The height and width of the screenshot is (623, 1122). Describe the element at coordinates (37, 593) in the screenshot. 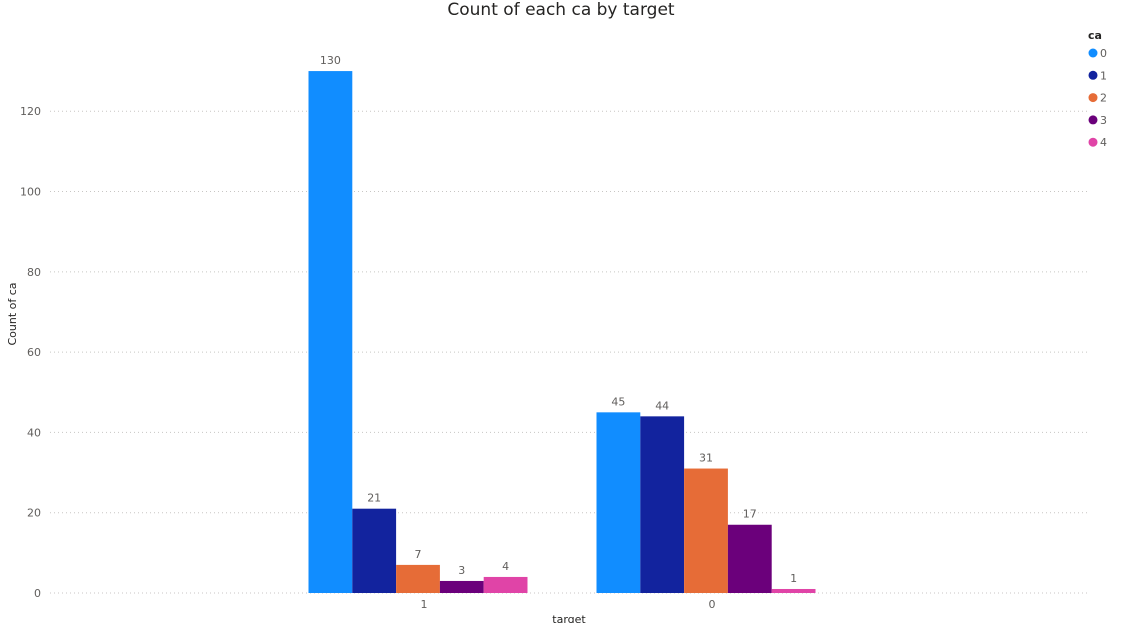

I see `y-tick-label: 0` at that location.